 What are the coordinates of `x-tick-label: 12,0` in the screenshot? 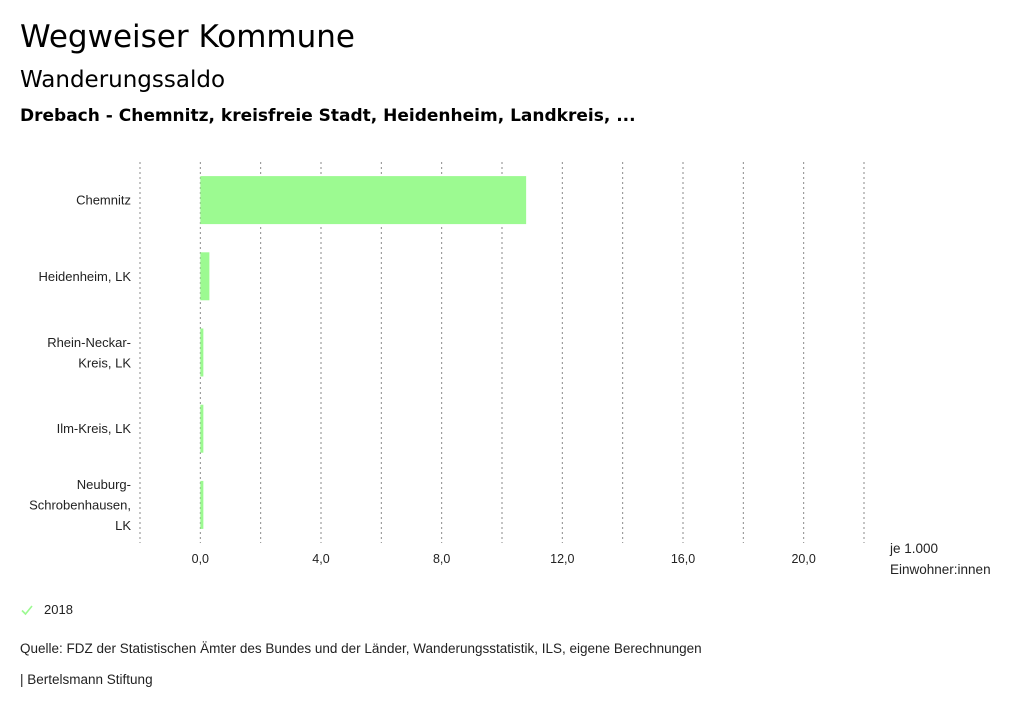 It's located at (562, 559).